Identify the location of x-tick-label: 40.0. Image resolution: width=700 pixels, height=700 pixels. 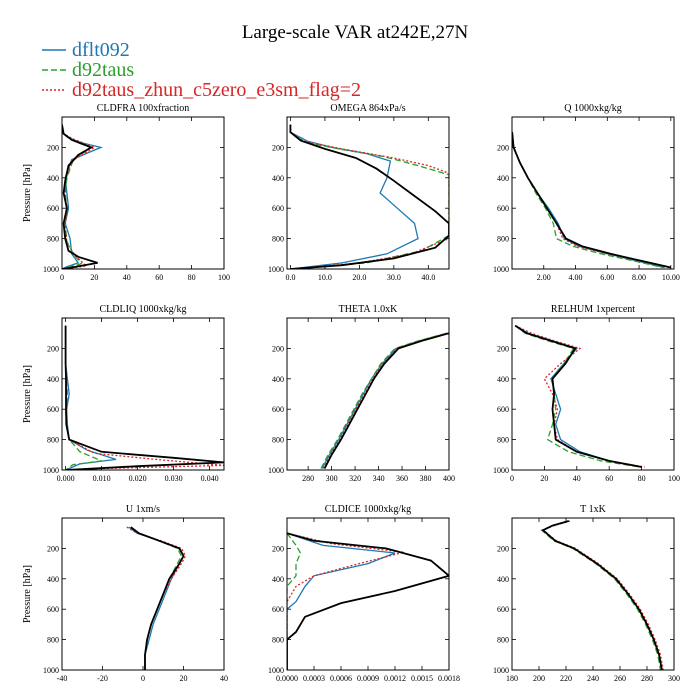
(428, 277).